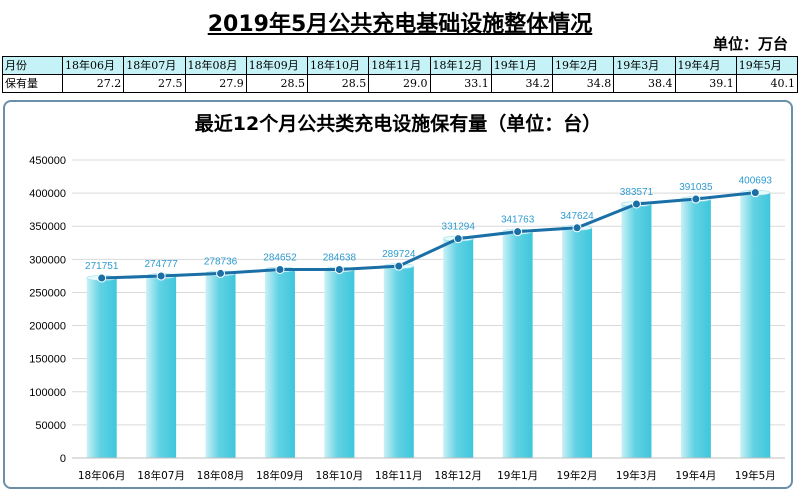 The width and height of the screenshot is (800, 493). Describe the element at coordinates (338, 65) in the screenshot. I see `month-header-cell: 18年10月` at that location.